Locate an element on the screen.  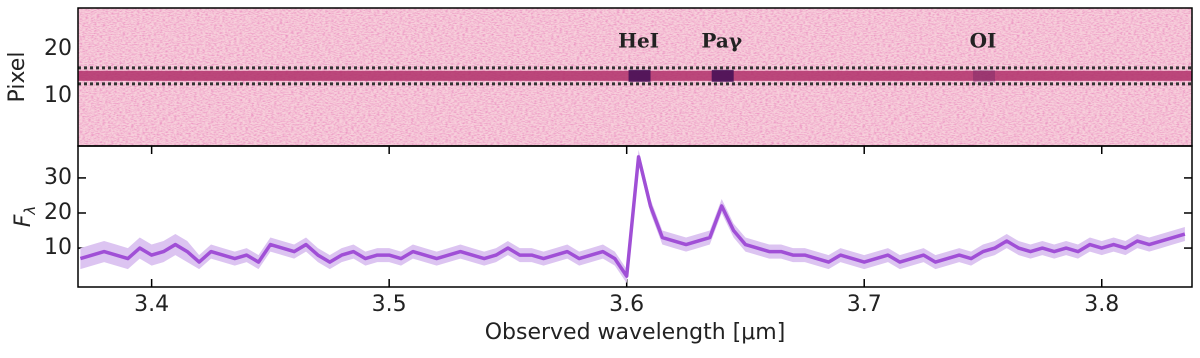
y-axis-label: Pixel is located at coordinates (17, 77).